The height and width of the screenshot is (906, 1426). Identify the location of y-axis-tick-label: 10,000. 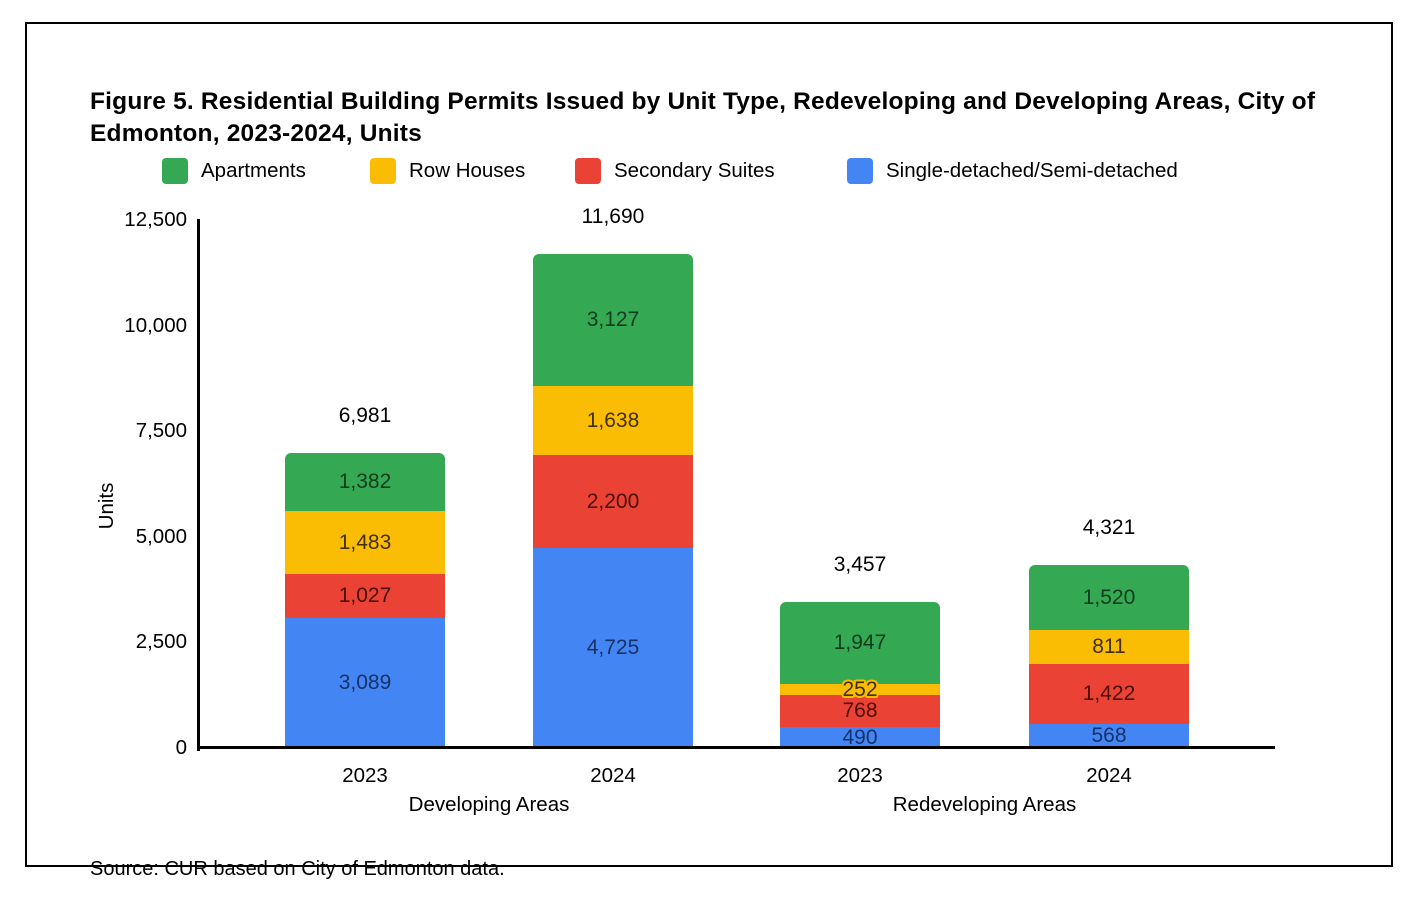
(155, 325).